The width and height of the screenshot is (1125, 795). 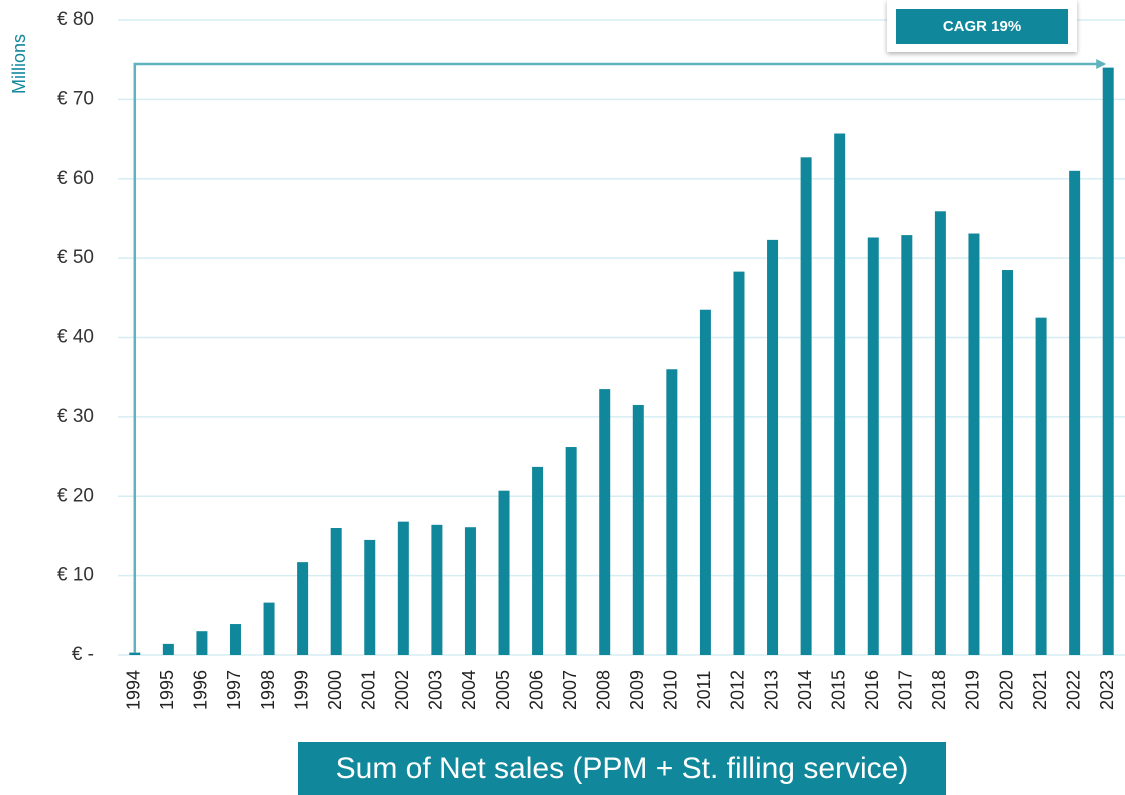 What do you see at coordinates (83, 654) in the screenshot?
I see `y-tick-label: € -` at bounding box center [83, 654].